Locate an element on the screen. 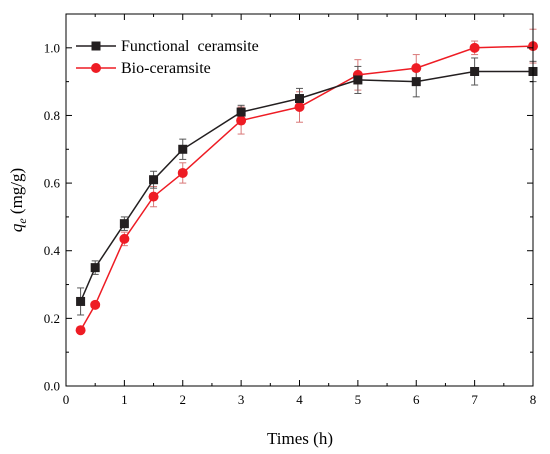  y-tick-label: 0.2 is located at coordinates (52, 318).